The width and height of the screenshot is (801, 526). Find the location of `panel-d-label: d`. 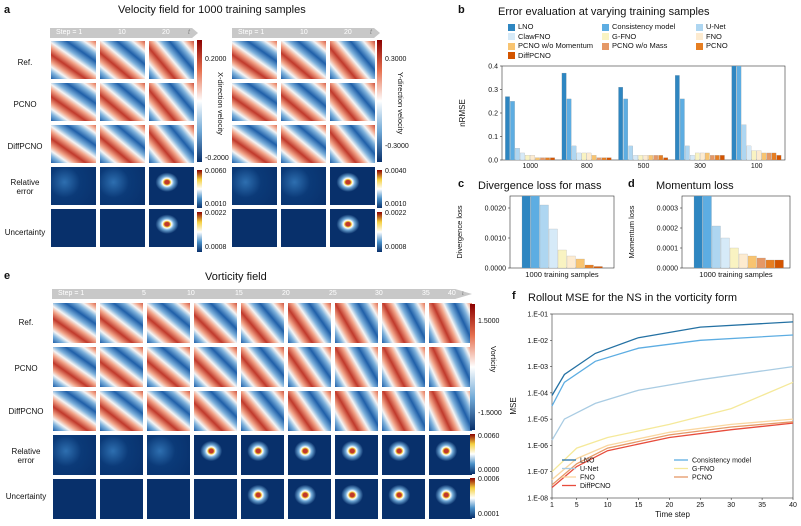

panel-d-label: d is located at coordinates (631, 184).